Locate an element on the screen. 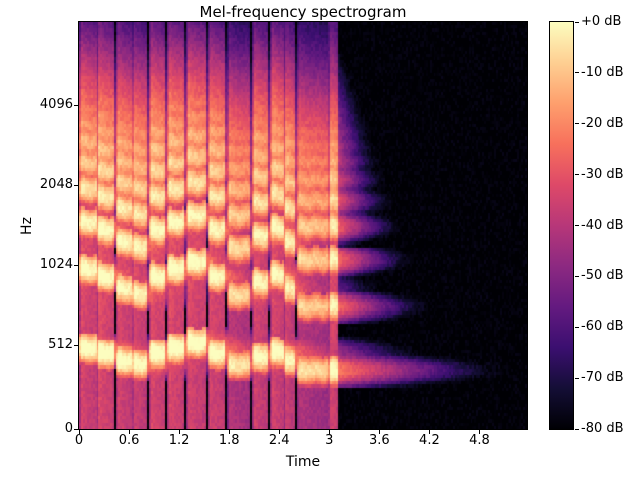 The height and width of the screenshot is (480, 640). x-tick-label: 3 is located at coordinates (329, 440).